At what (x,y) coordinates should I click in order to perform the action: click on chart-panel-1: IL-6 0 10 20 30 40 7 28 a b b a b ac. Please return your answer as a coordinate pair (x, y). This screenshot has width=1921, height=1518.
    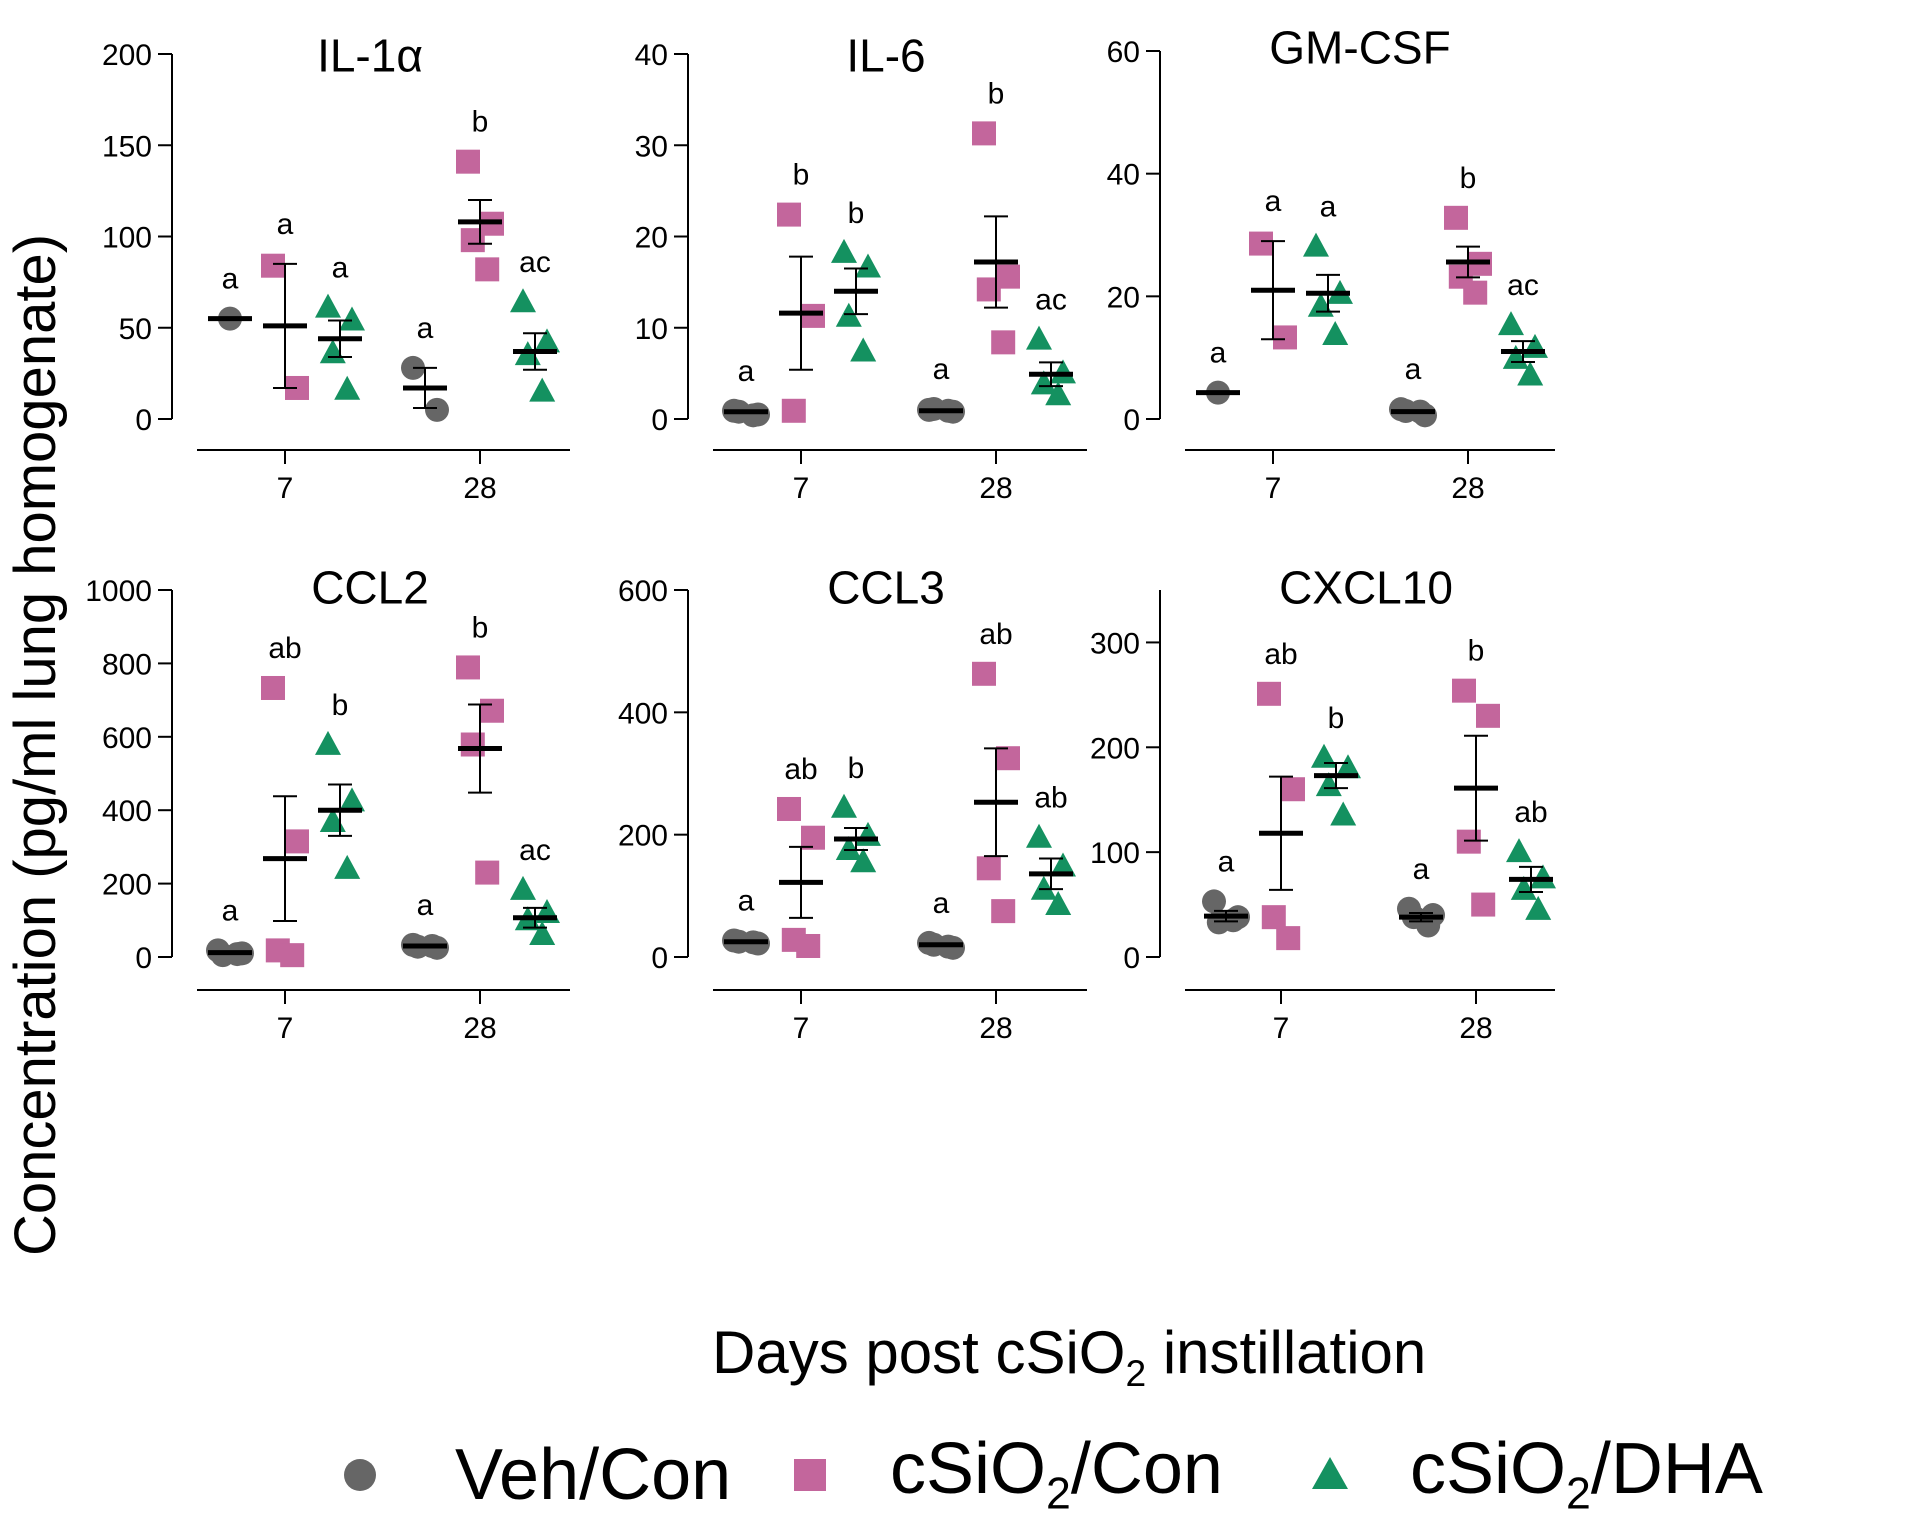
    Looking at the image, I should click on (861, 267).